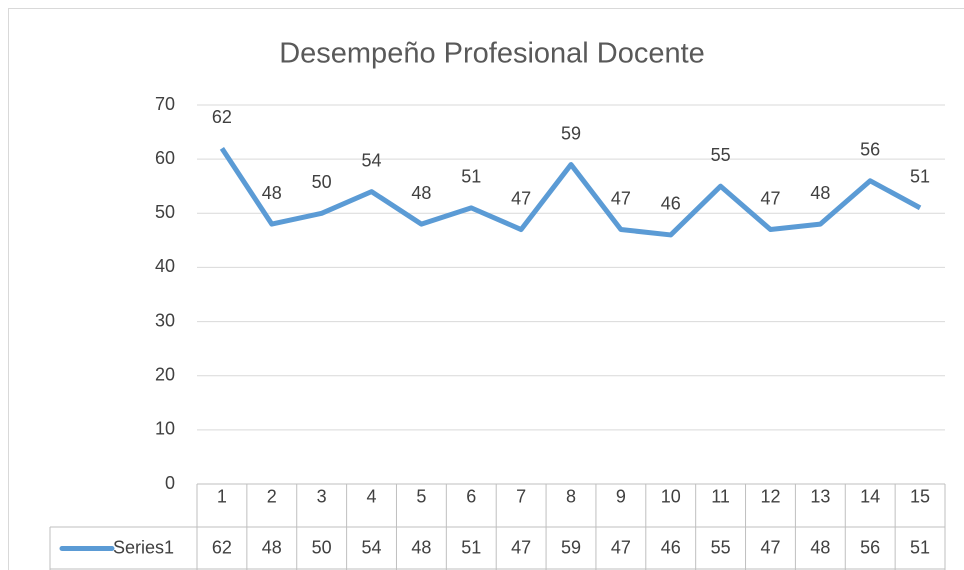  What do you see at coordinates (870, 547) in the screenshot?
I see `table-value: 56` at bounding box center [870, 547].